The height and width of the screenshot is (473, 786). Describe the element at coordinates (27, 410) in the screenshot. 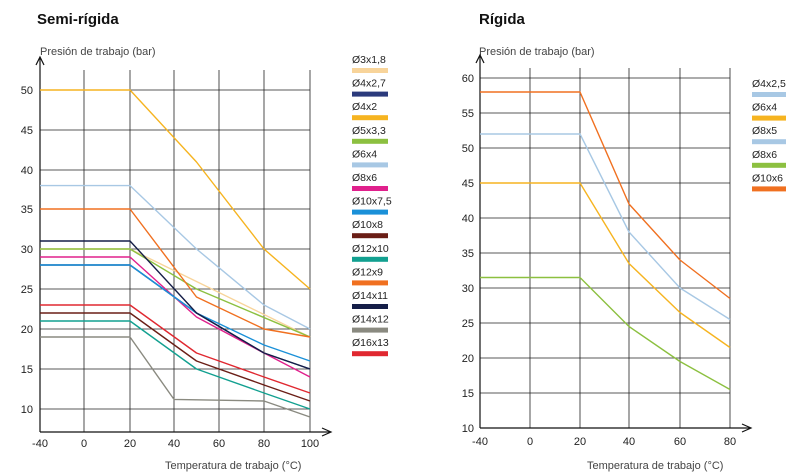

I see `y-tick-label-semi-rigida: 10` at that location.